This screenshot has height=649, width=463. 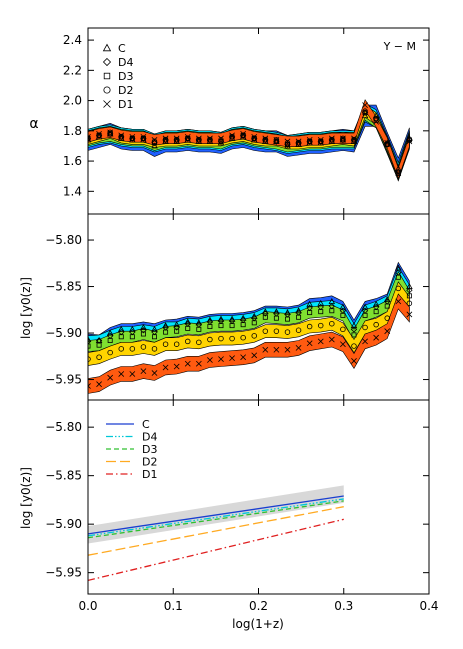 What do you see at coordinates (63, 427) in the screenshot?
I see `y-tick-label: −5.80` at bounding box center [63, 427].